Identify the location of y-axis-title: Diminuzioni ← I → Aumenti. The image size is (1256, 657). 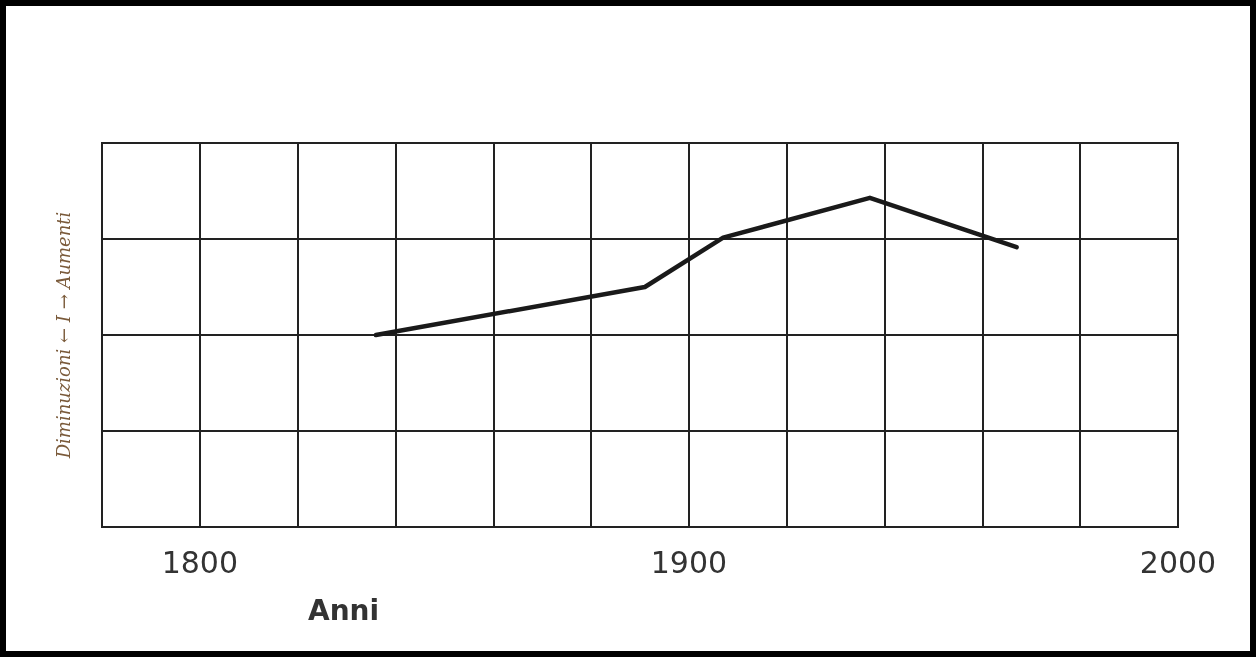
(63, 335).